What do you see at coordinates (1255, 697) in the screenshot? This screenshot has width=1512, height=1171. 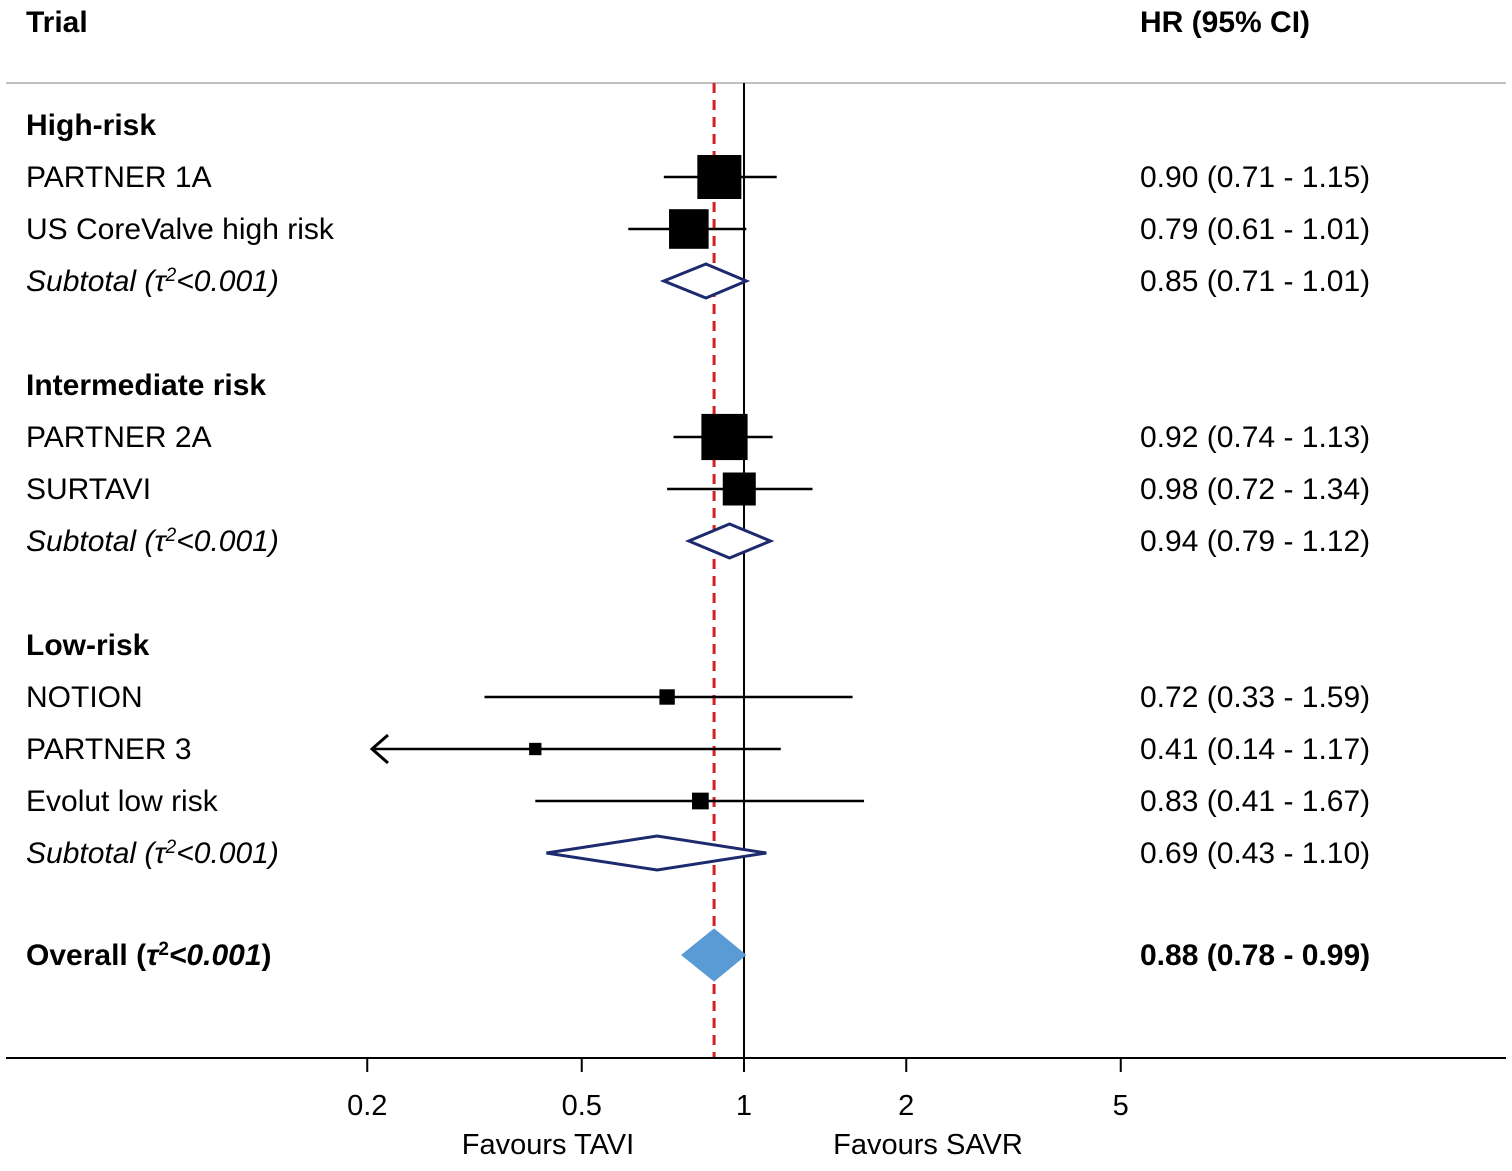 I see `study-hr-text: 0.72 (0.33 - 1.59)` at bounding box center [1255, 697].